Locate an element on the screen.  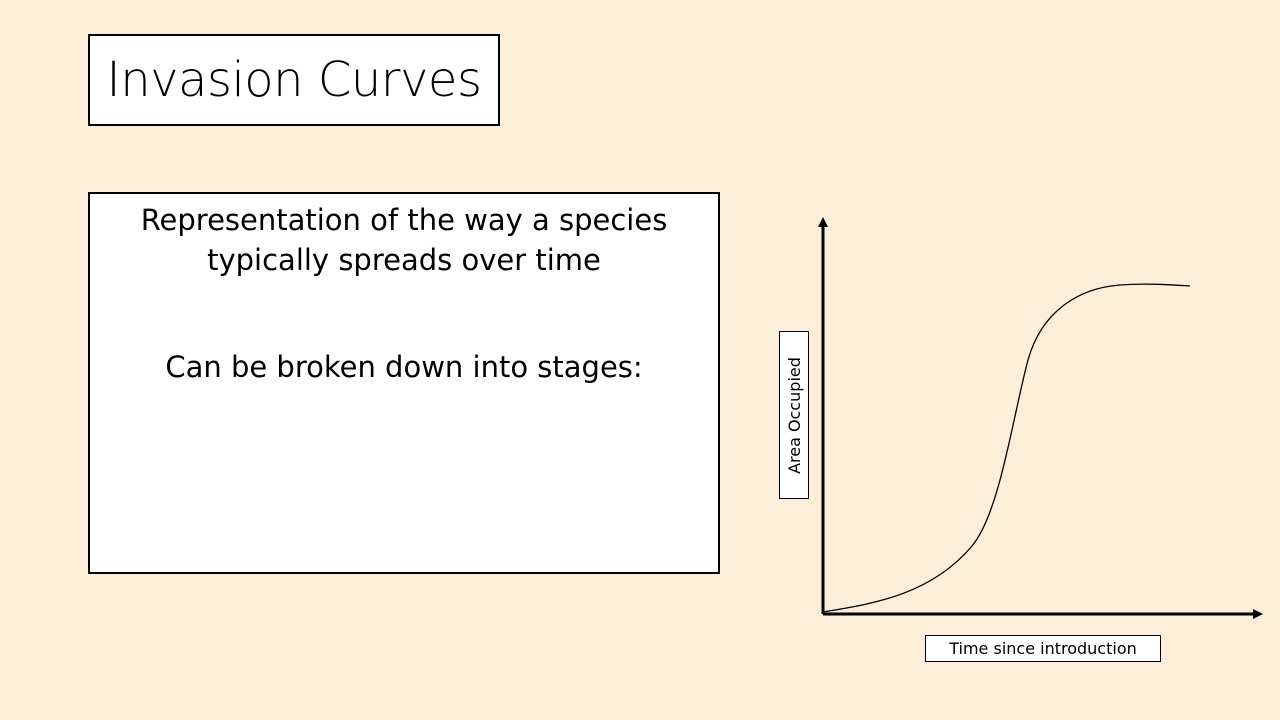
slide-title-box: Invasion Curves is located at coordinates (294, 80).